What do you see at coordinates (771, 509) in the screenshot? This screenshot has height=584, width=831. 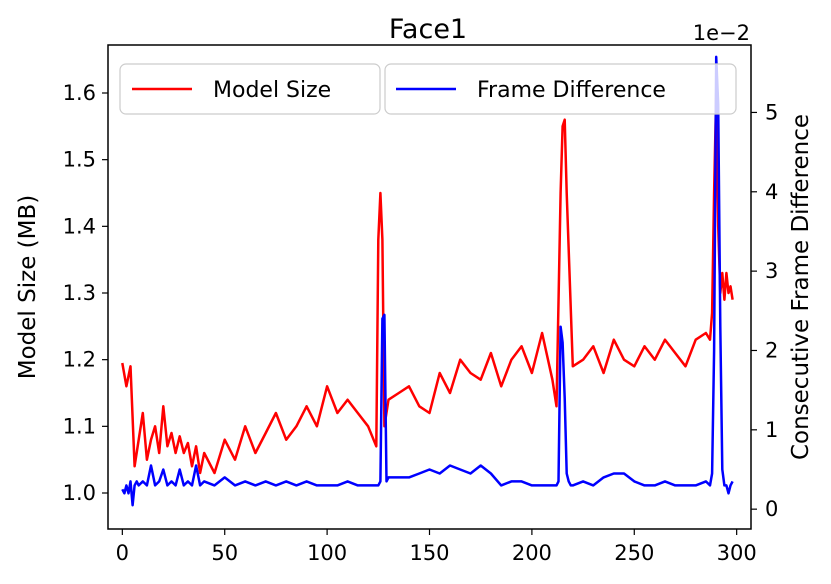 I see `right-y-tick-label: 0` at bounding box center [771, 509].